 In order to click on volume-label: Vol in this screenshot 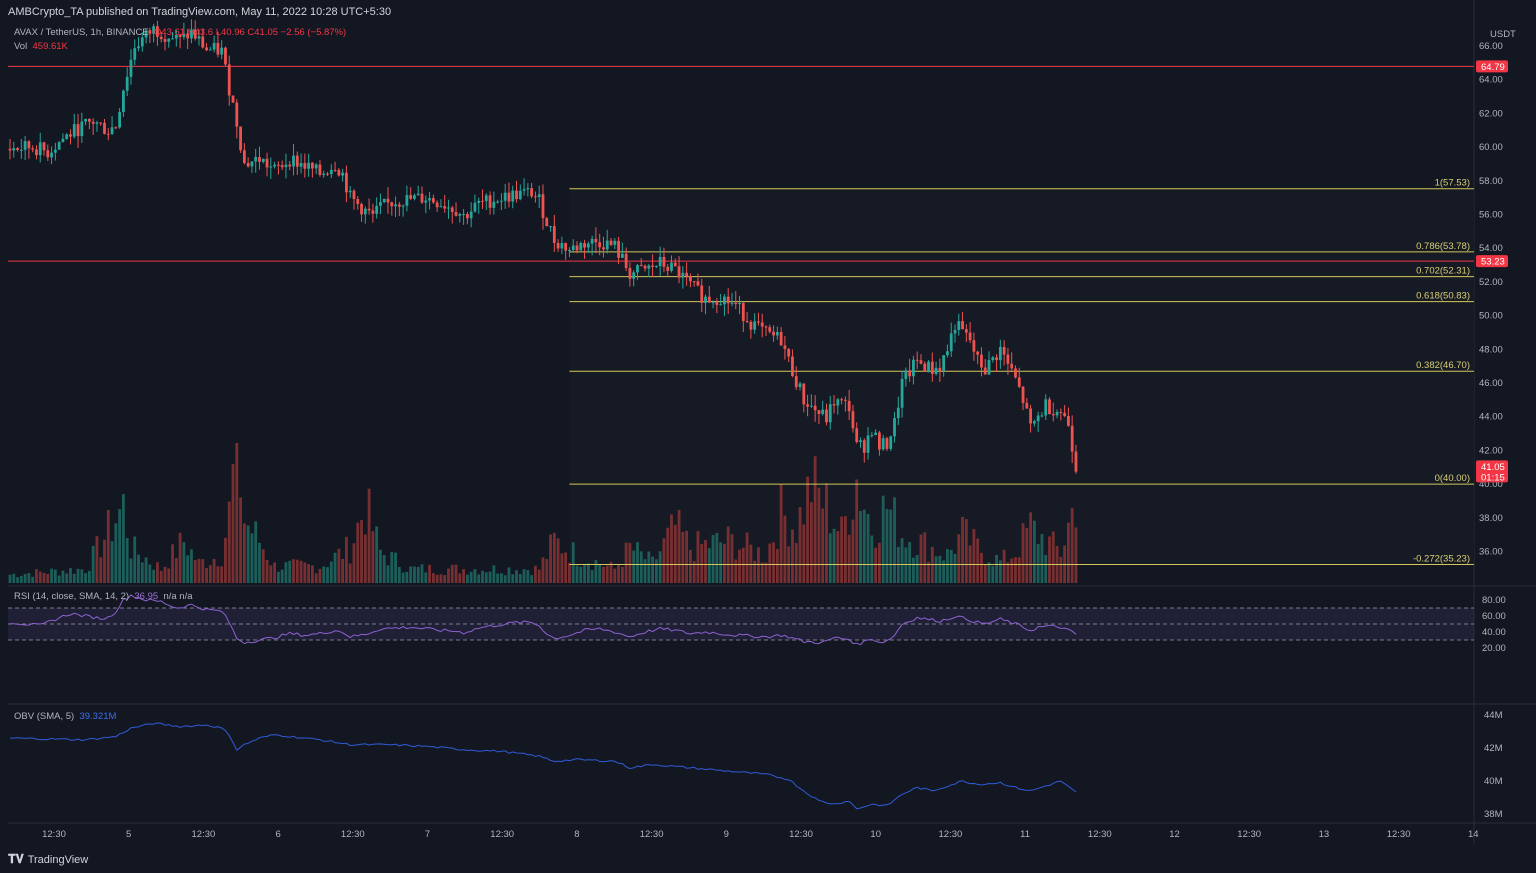, I will do `click(21, 46)`.